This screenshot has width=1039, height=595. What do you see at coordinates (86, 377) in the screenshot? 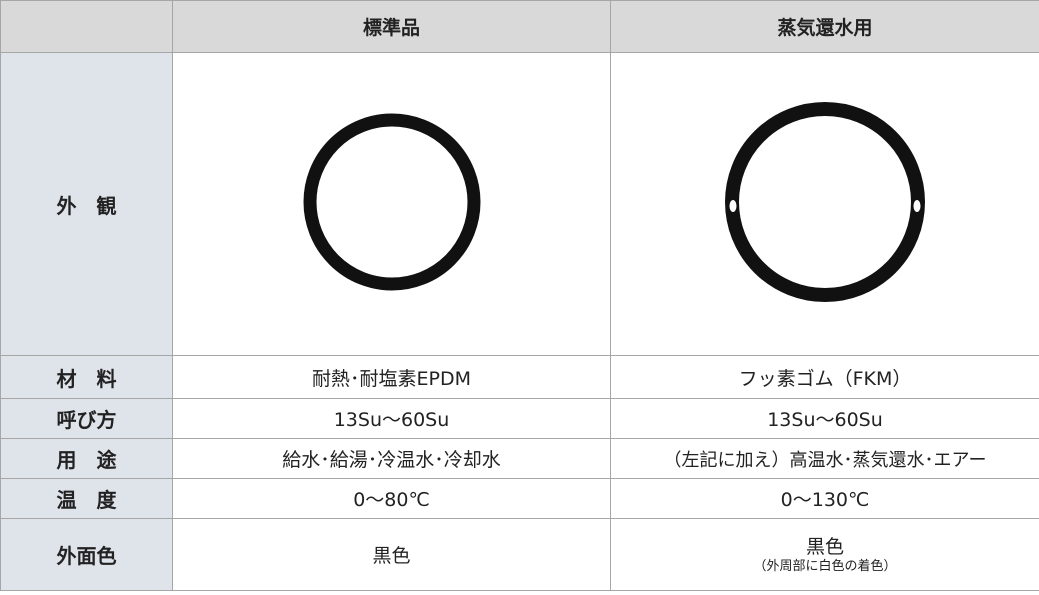
I see `row-label: 材 料` at bounding box center [86, 377].